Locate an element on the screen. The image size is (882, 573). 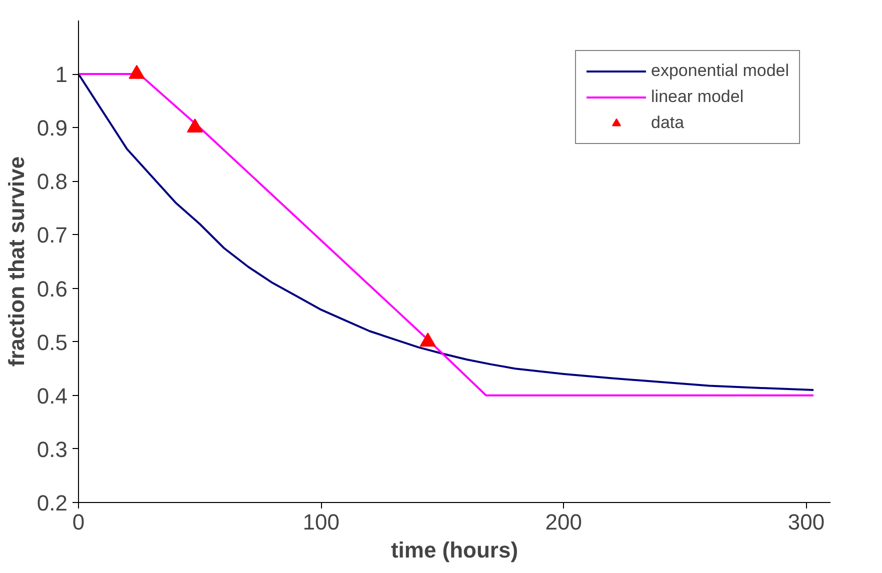
x-tick-label: 300 is located at coordinates (806, 522).